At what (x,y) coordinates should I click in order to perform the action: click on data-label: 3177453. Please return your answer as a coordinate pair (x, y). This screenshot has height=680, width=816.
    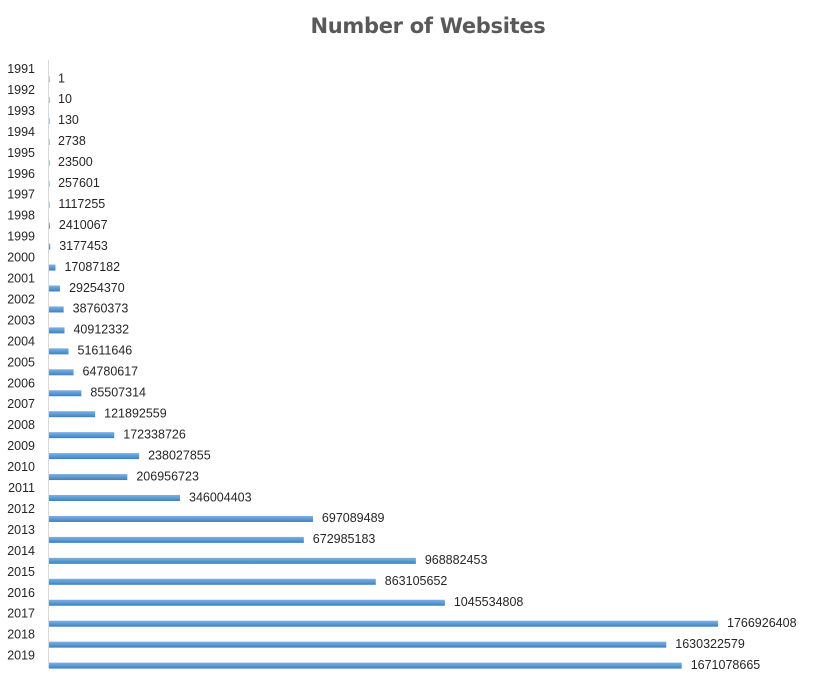
    Looking at the image, I should click on (83, 246).